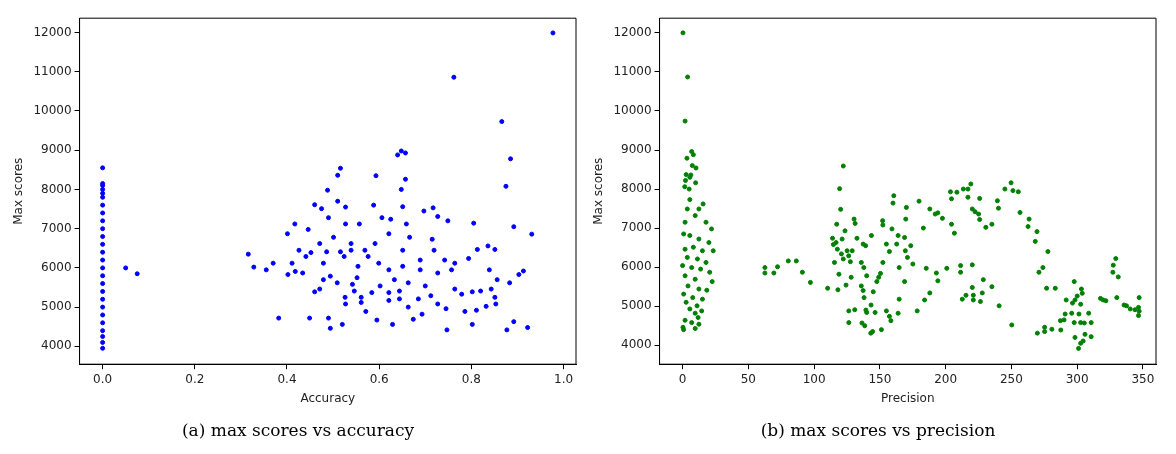 The width and height of the screenshot is (1176, 454). Describe the element at coordinates (103, 378) in the screenshot. I see `x-tick-label: 0.0` at that location.